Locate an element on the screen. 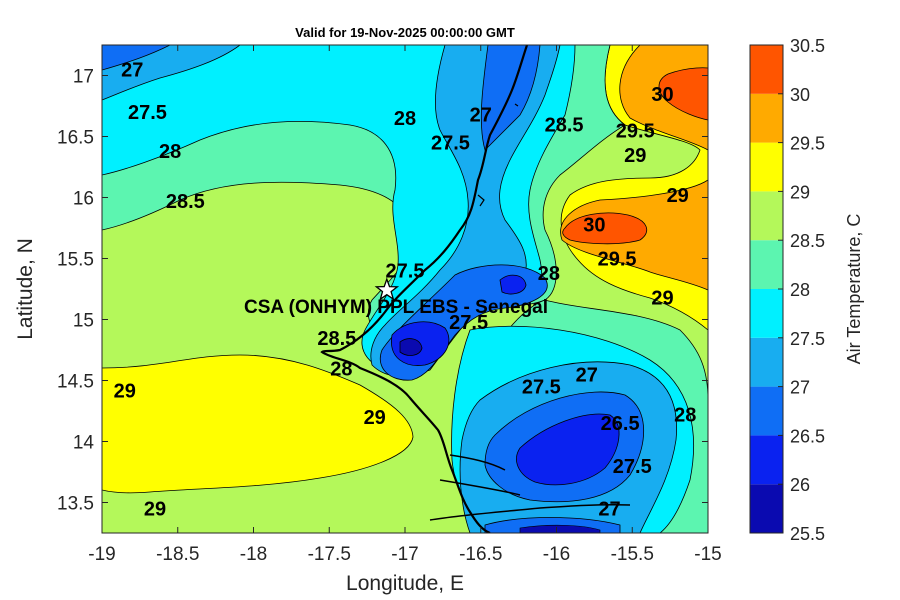 Image resolution: width=900 pixels, height=600 pixels. x-tick-label: -17.5 is located at coordinates (329, 554).